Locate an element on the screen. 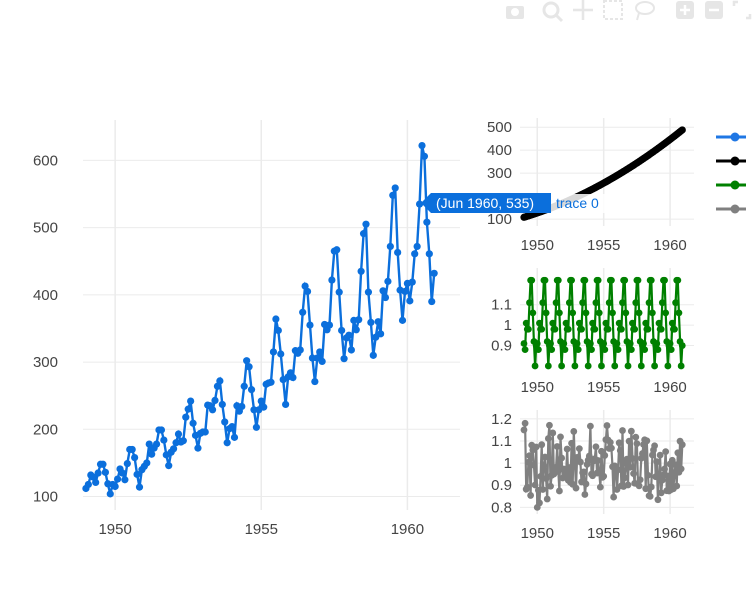 The image size is (754, 603). modebar is located at coordinates (629, 11).